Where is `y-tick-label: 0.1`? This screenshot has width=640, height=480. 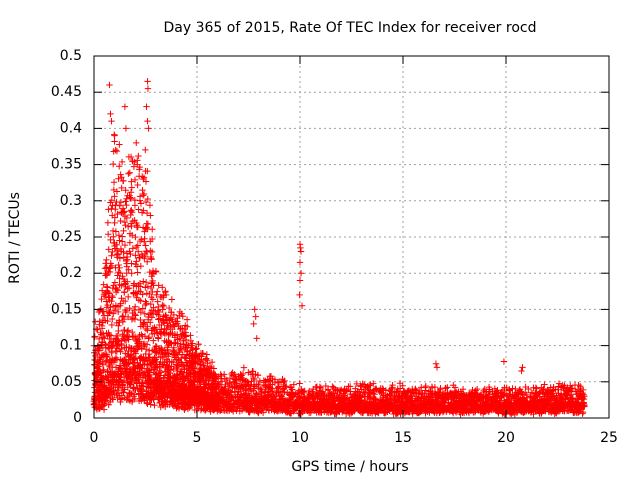 y-tick-label: 0.1 is located at coordinates (71, 346).